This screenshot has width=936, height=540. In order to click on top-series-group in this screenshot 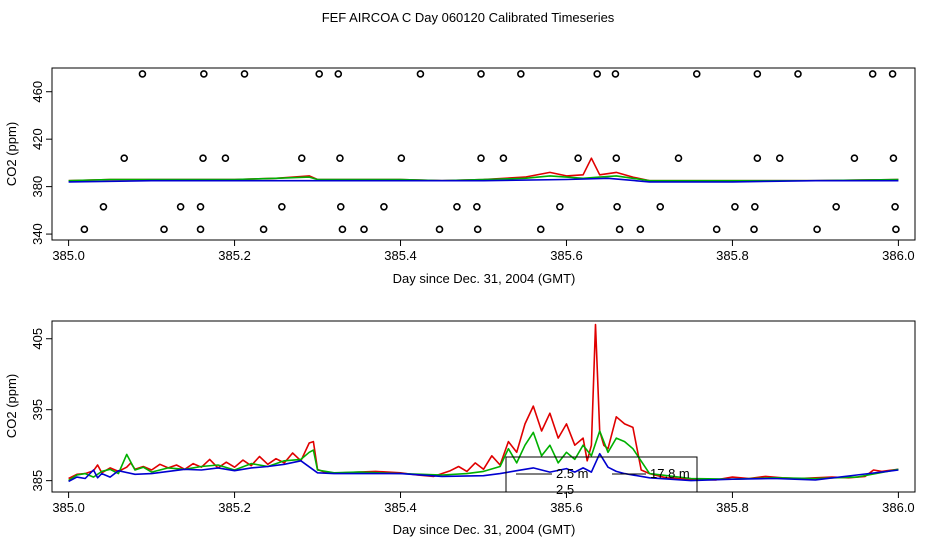, I will do `click(483, 170)`.